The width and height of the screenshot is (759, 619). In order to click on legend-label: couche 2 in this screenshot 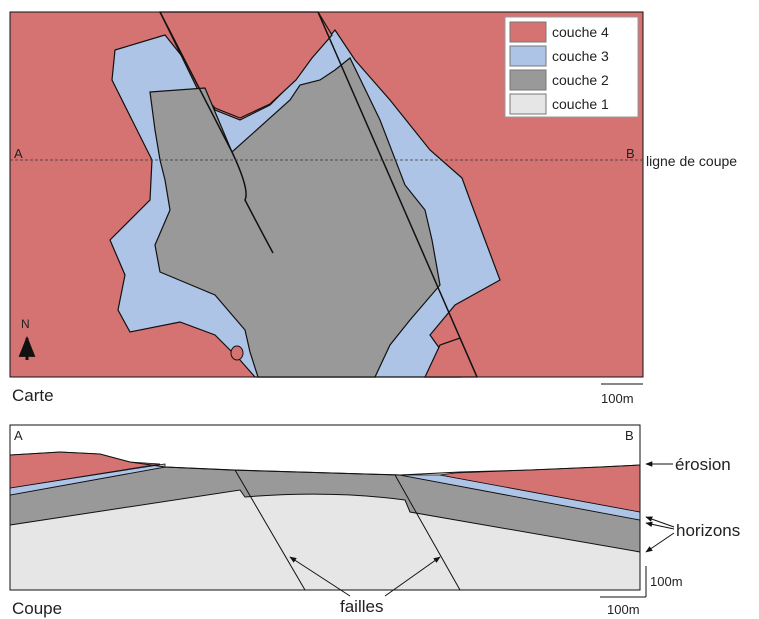, I will do `click(580, 80)`.